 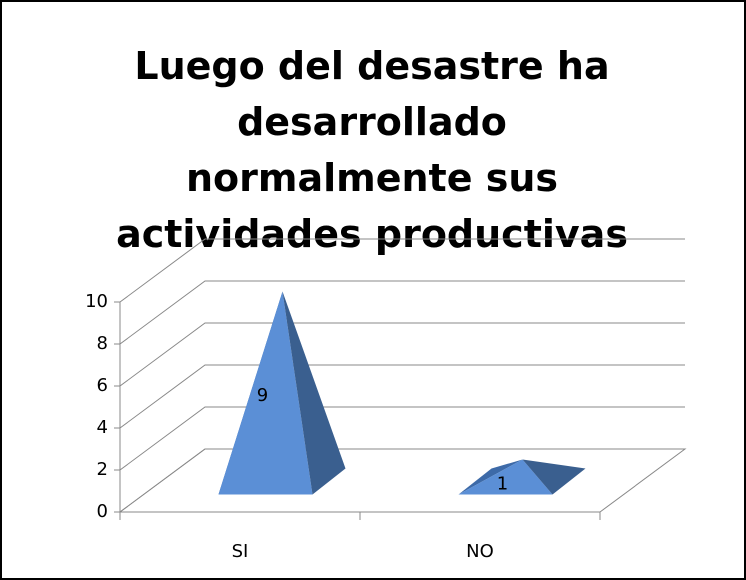 What do you see at coordinates (502, 484) in the screenshot?
I see `data-label: 1` at bounding box center [502, 484].